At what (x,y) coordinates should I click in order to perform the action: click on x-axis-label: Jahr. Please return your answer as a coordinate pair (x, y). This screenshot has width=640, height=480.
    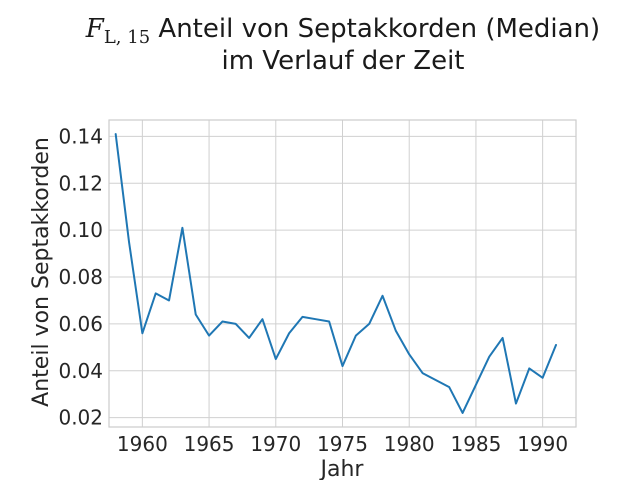
    Looking at the image, I should click on (342, 468).